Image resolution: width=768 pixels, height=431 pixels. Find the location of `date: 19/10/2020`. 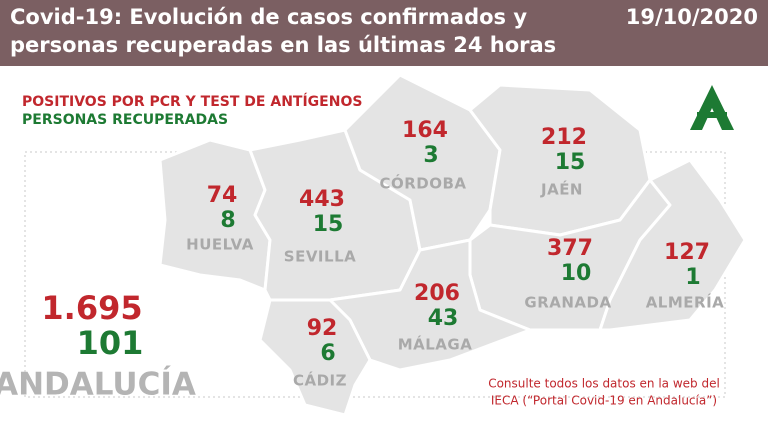

date: 19/10/2020 is located at coordinates (692, 17).